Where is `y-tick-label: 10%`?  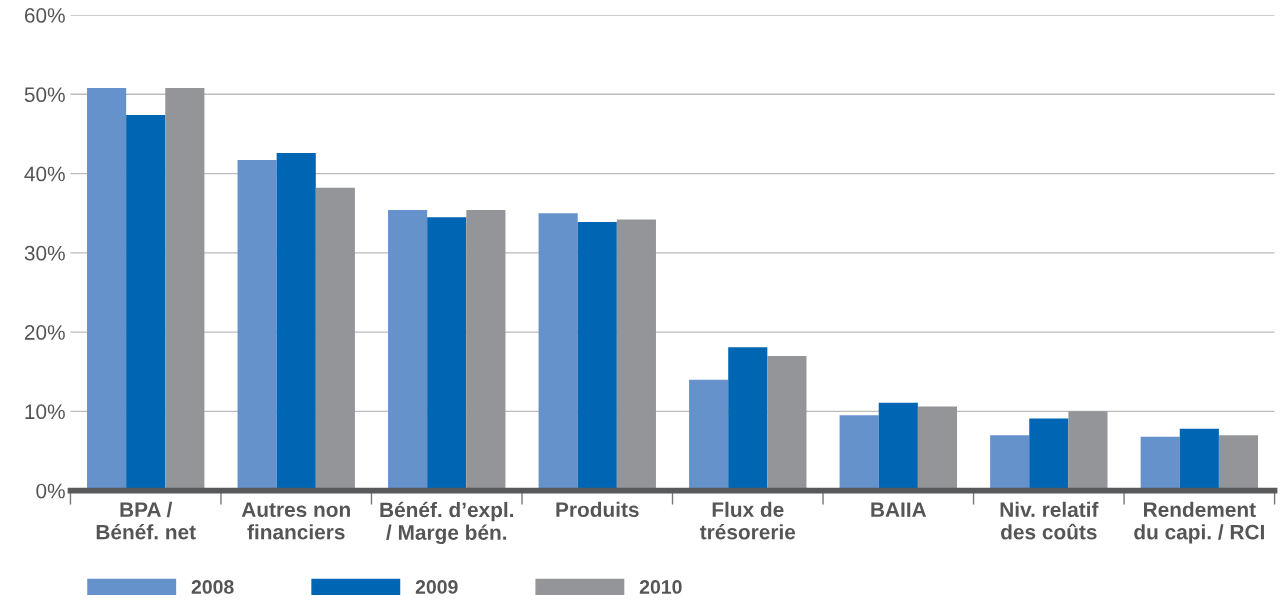
y-tick-label: 10% is located at coordinates (45, 412).